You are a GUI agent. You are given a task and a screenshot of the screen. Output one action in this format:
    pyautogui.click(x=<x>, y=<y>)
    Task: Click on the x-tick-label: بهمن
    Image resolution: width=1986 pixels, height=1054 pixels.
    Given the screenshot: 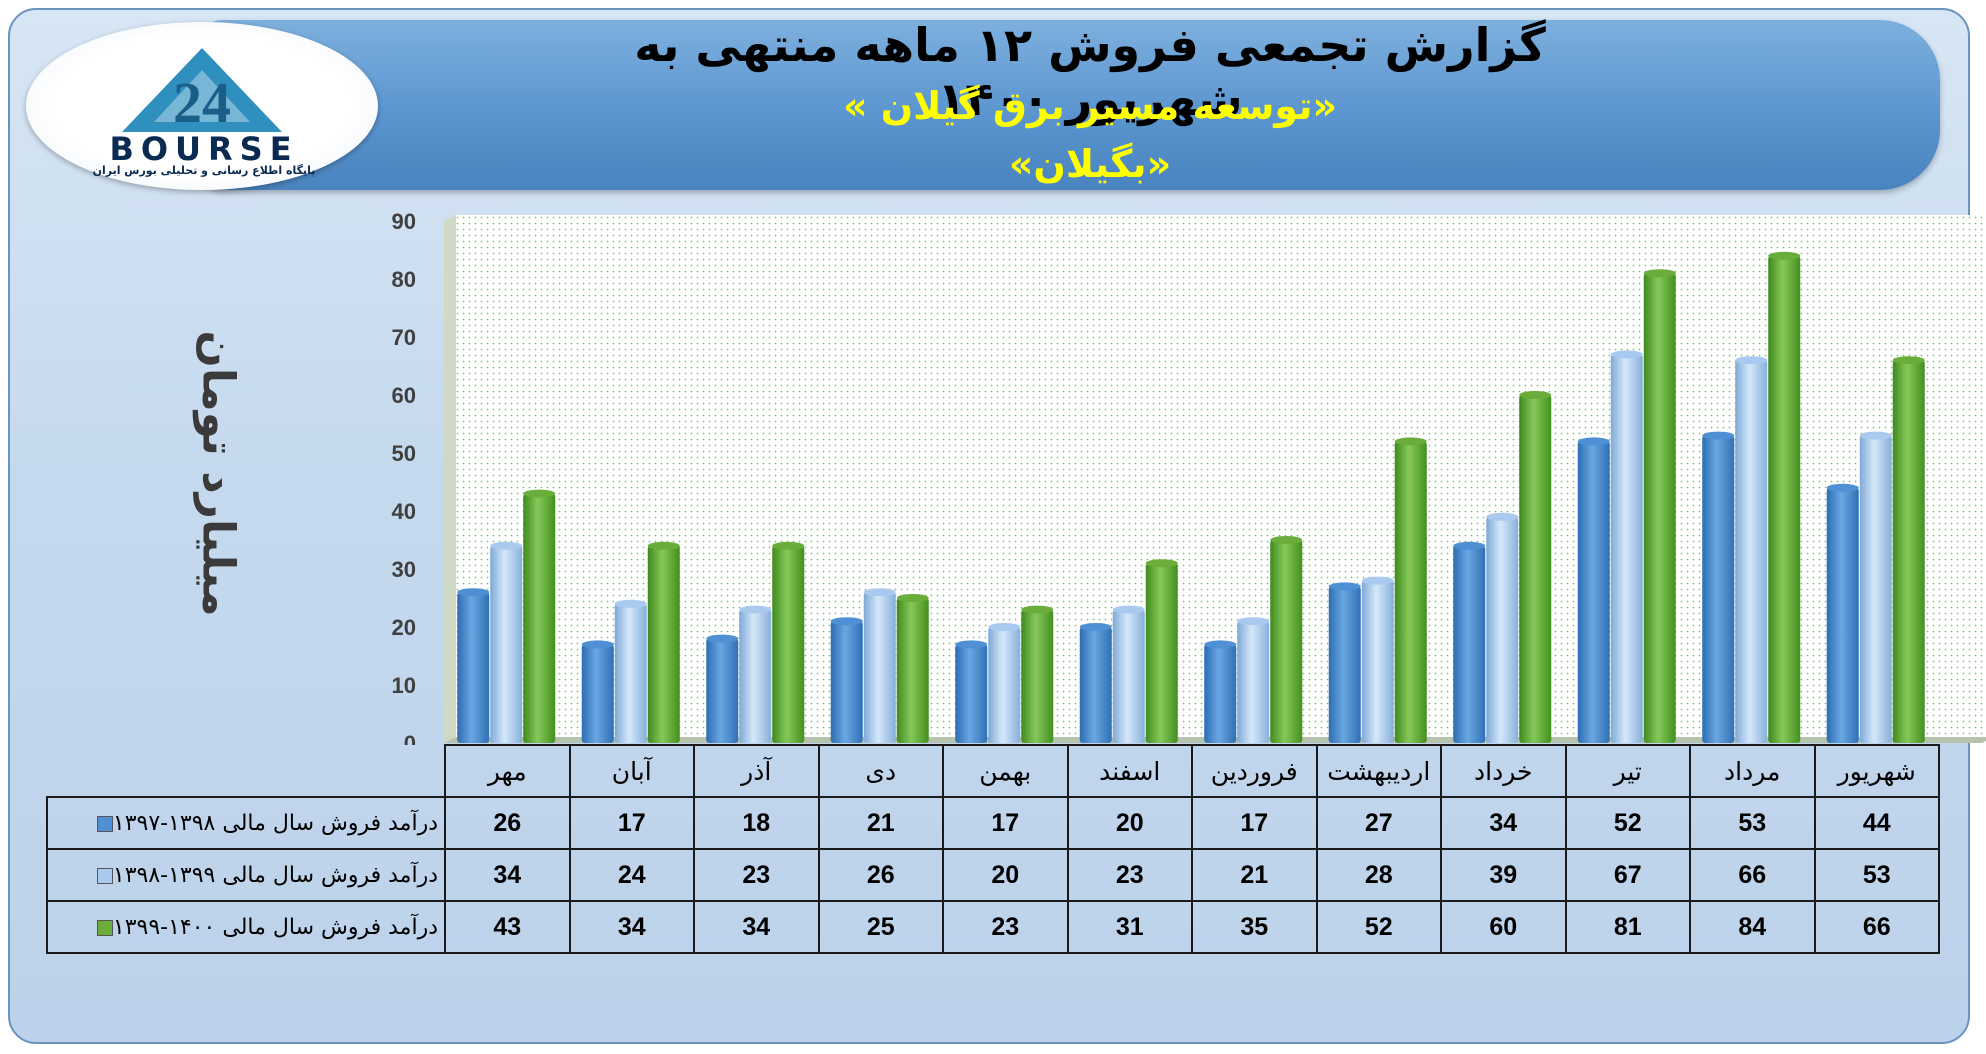 What is the action you would take?
    pyautogui.click(x=1005, y=771)
    